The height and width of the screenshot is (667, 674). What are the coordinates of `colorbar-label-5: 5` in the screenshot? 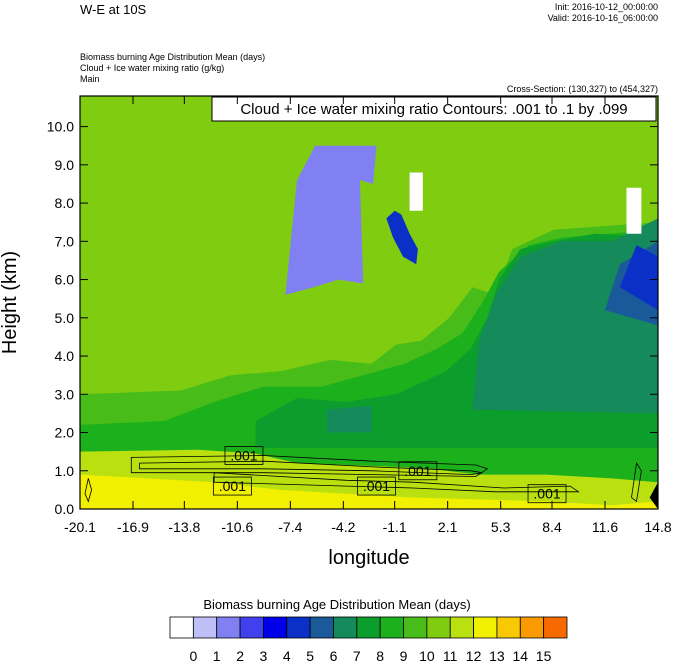 It's located at (310, 656).